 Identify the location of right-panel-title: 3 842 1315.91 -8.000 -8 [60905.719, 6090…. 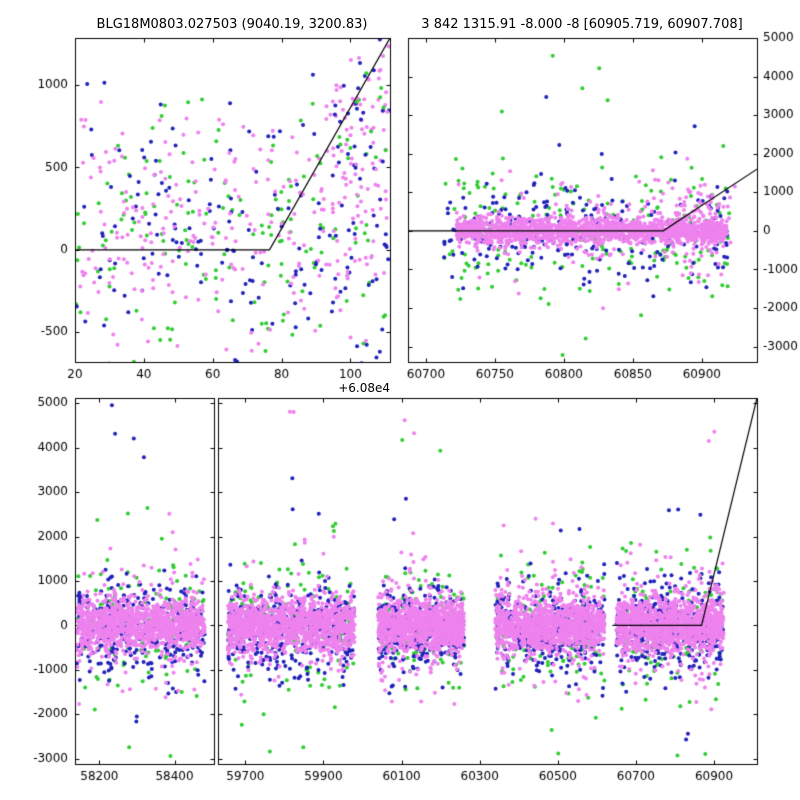
(582, 24).